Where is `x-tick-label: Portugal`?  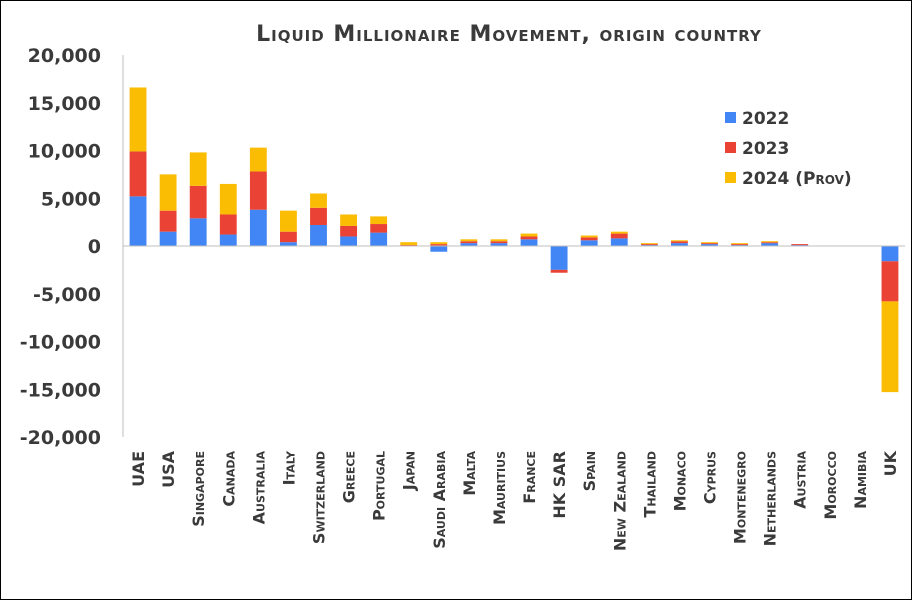 x-tick-label: Portugal is located at coordinates (379, 486).